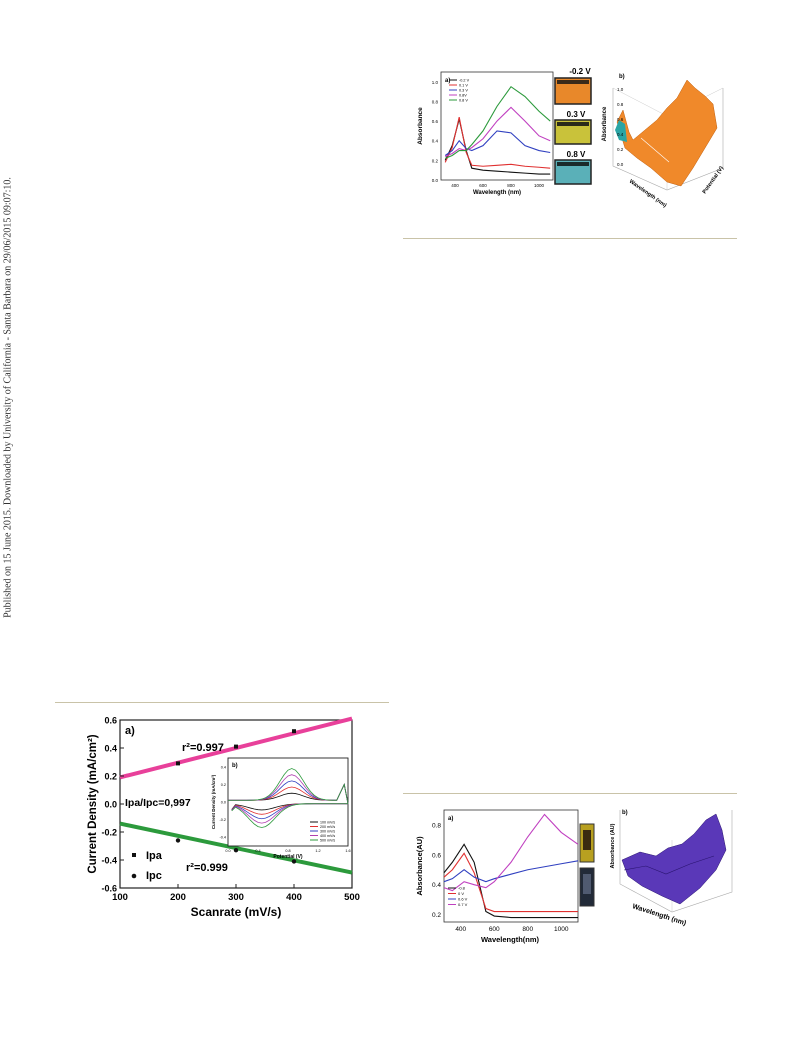  Describe the element at coordinates (435, 160) in the screenshot. I see `panel-a-ytick-1: 0.2` at that location.